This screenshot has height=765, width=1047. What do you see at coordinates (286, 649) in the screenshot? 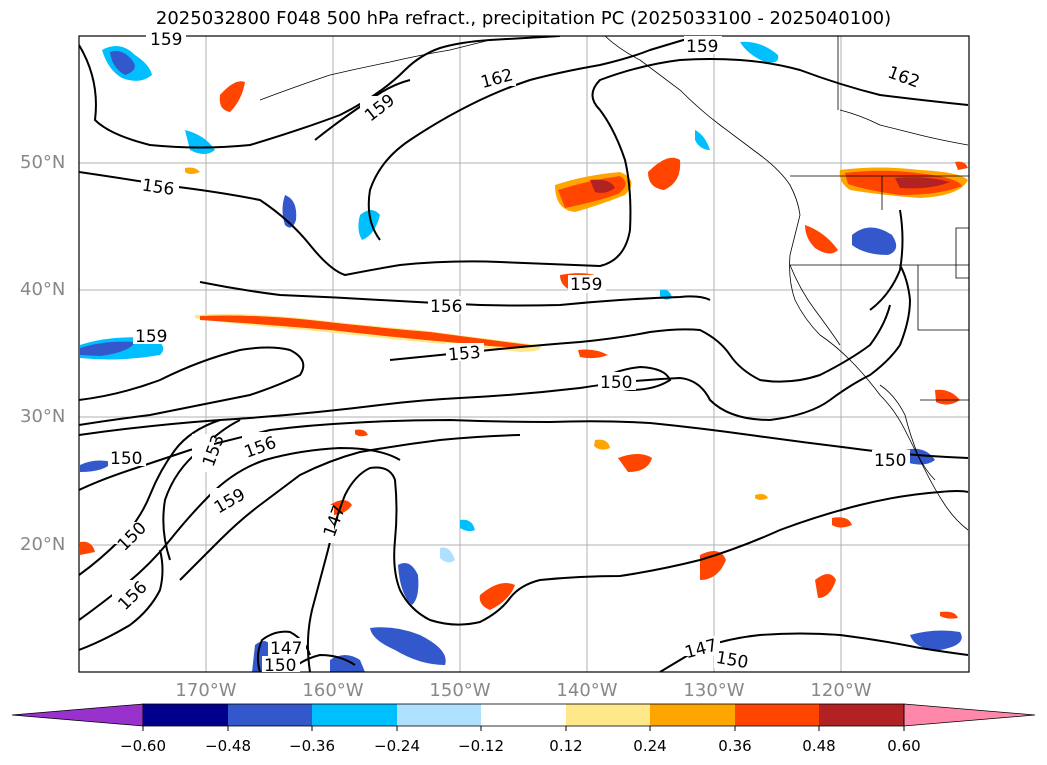
I see `contour-label: 147` at bounding box center [286, 649].